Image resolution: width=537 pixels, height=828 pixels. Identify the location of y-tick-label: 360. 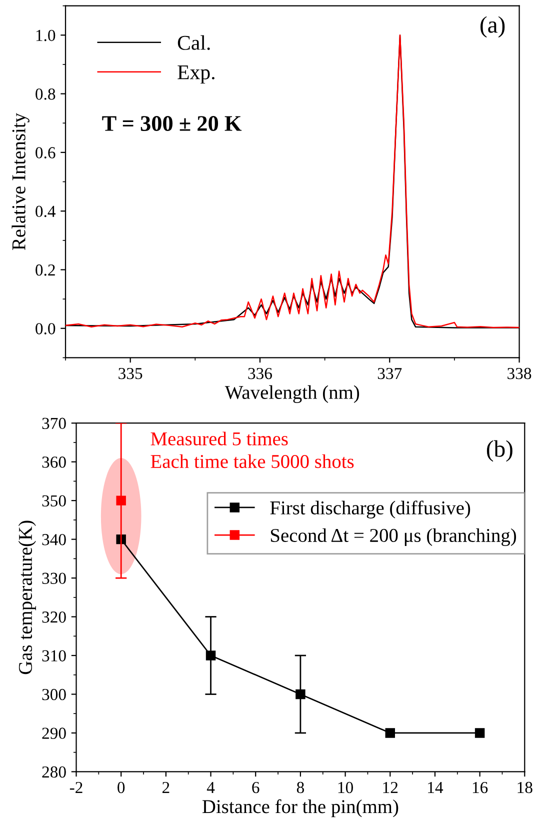
(54, 462).